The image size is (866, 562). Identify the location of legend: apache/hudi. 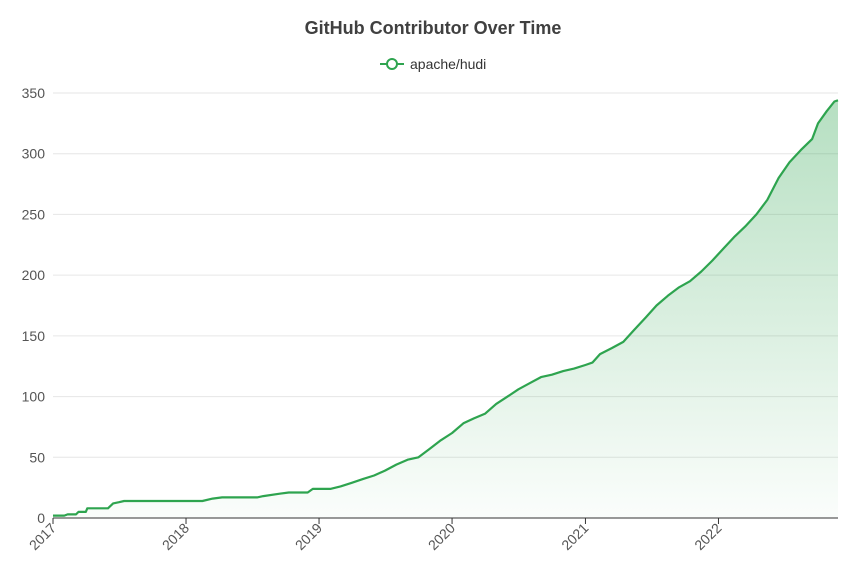
(433, 64).